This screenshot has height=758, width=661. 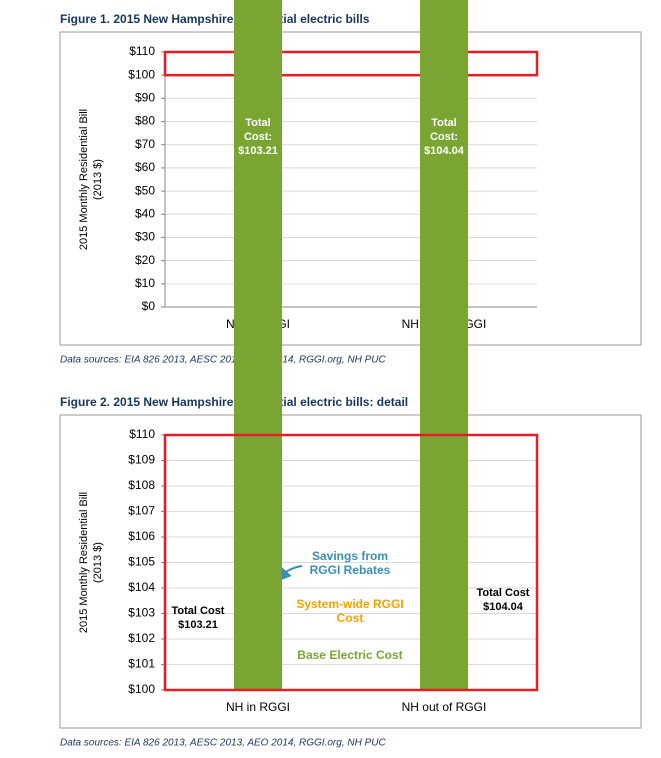 I want to click on series-label: System-wide RGGI Cost, so click(x=350, y=611).